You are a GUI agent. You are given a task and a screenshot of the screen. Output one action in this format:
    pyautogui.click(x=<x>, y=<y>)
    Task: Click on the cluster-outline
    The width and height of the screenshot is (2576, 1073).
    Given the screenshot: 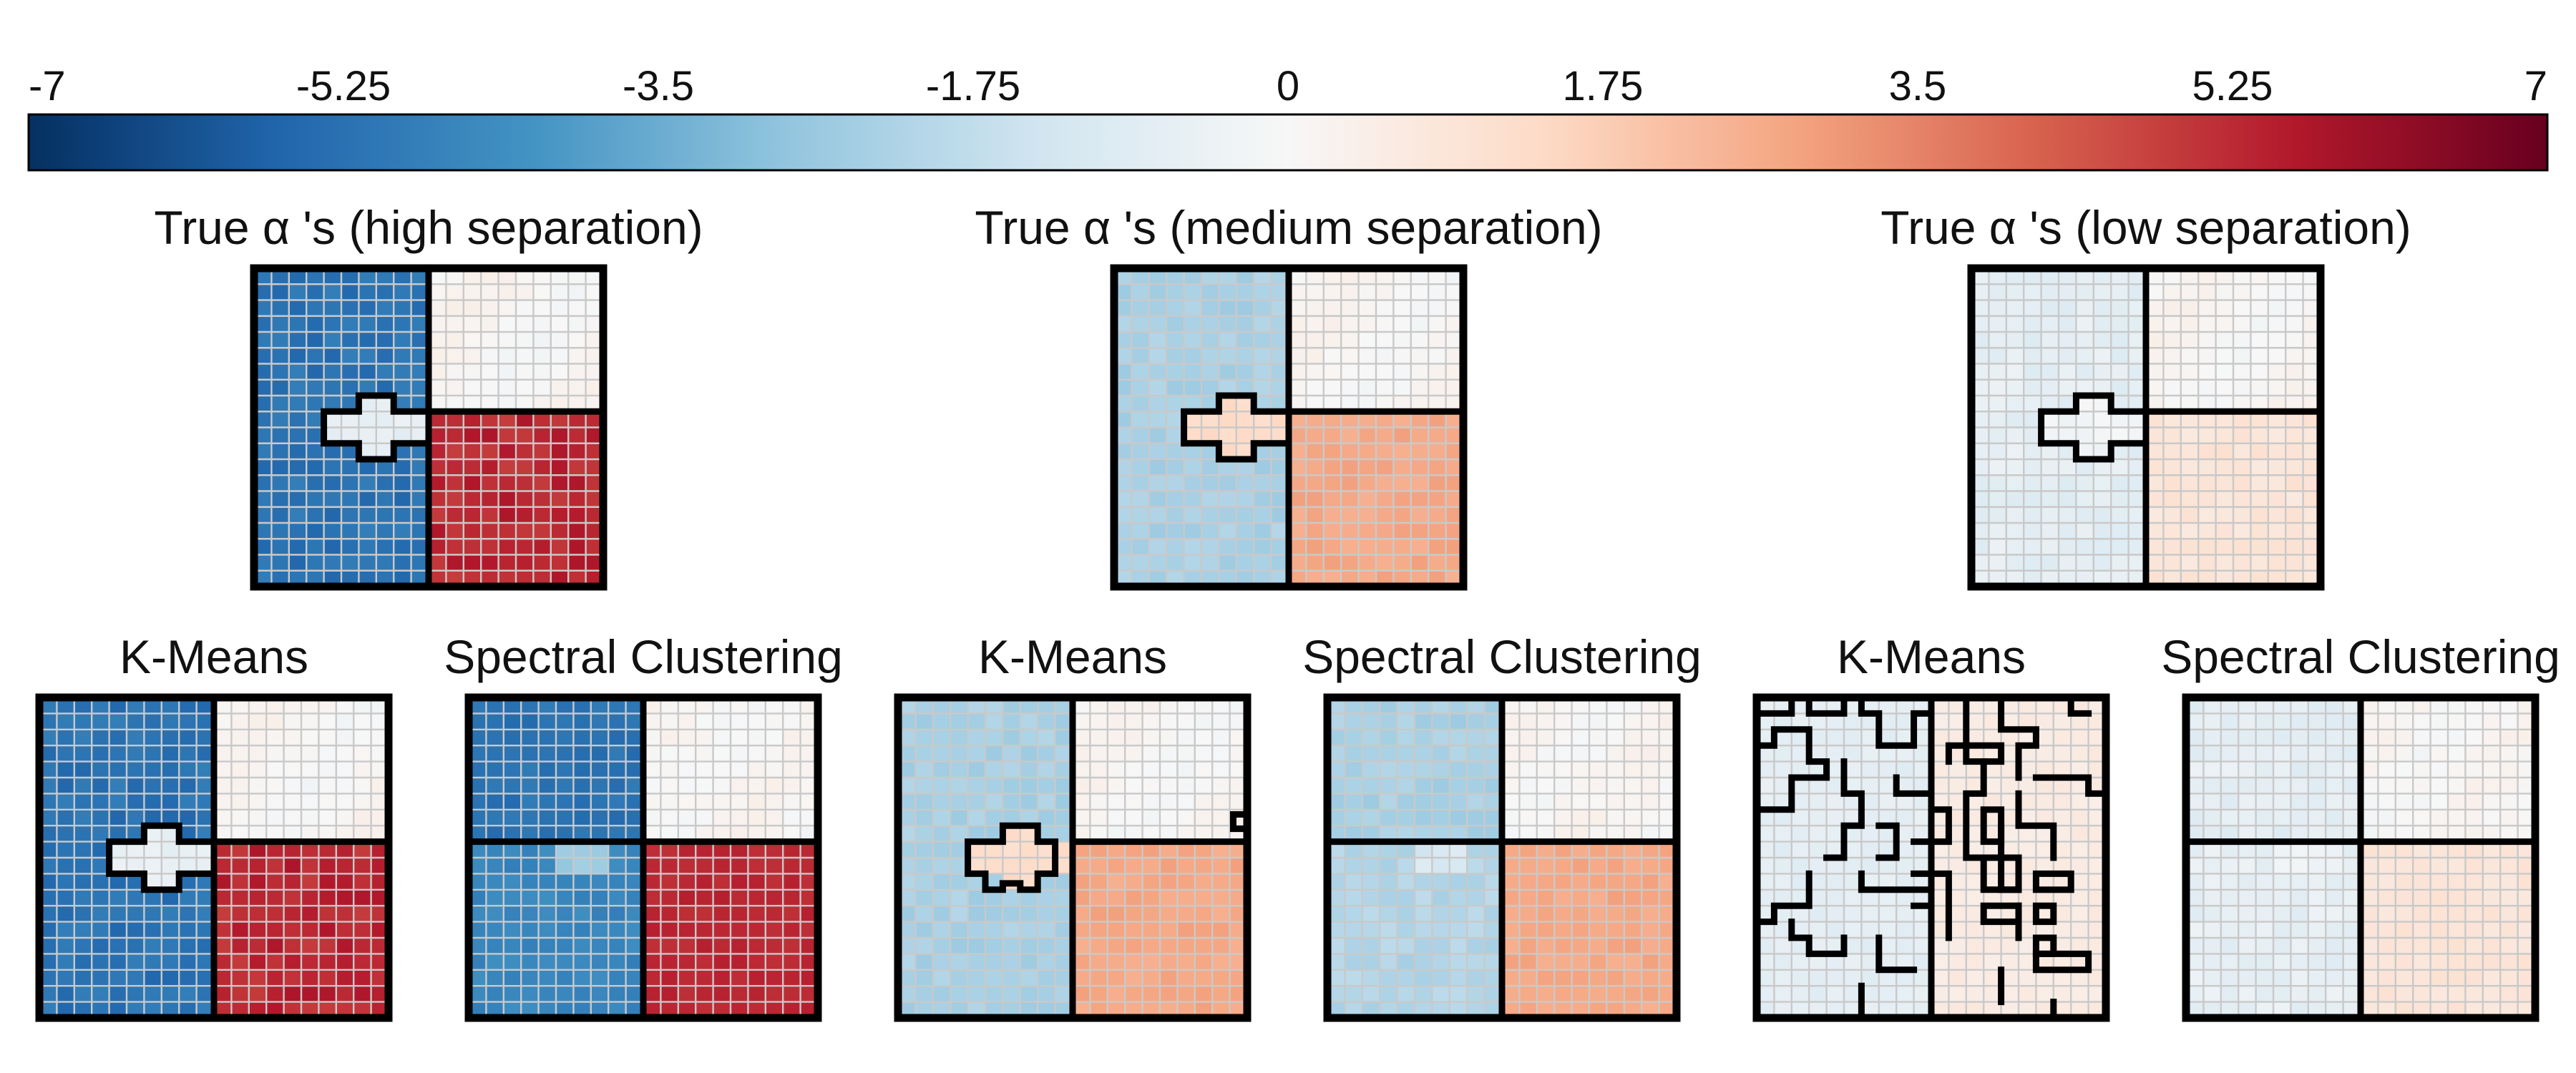 What is the action you would take?
    pyautogui.click(x=1992, y=826)
    